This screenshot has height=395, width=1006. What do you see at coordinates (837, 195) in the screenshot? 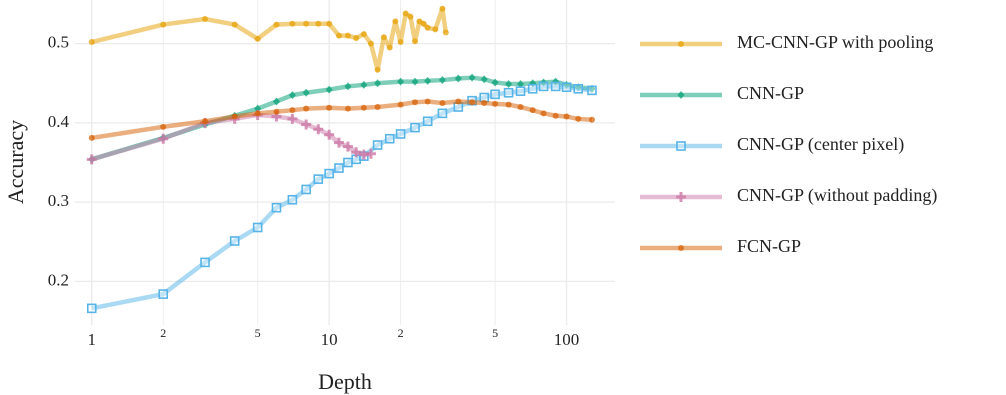
I see `legend-label: CNN-GP (without padding)` at bounding box center [837, 195].